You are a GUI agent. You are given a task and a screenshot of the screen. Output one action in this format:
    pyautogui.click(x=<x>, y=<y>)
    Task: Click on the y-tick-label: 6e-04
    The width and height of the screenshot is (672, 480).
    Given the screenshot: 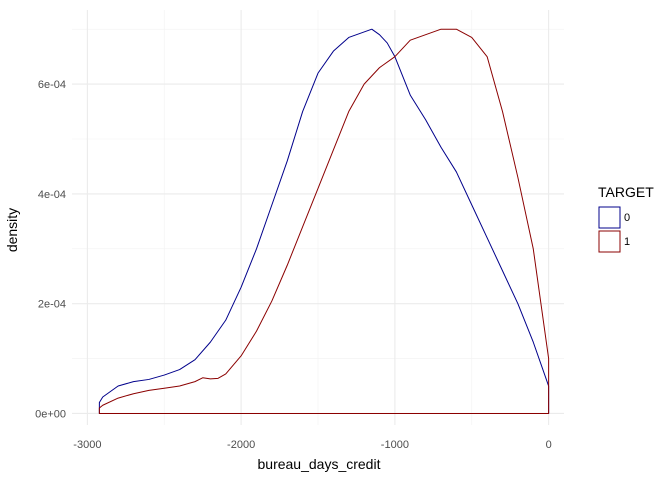 What is the action you would take?
    pyautogui.click(x=52, y=85)
    